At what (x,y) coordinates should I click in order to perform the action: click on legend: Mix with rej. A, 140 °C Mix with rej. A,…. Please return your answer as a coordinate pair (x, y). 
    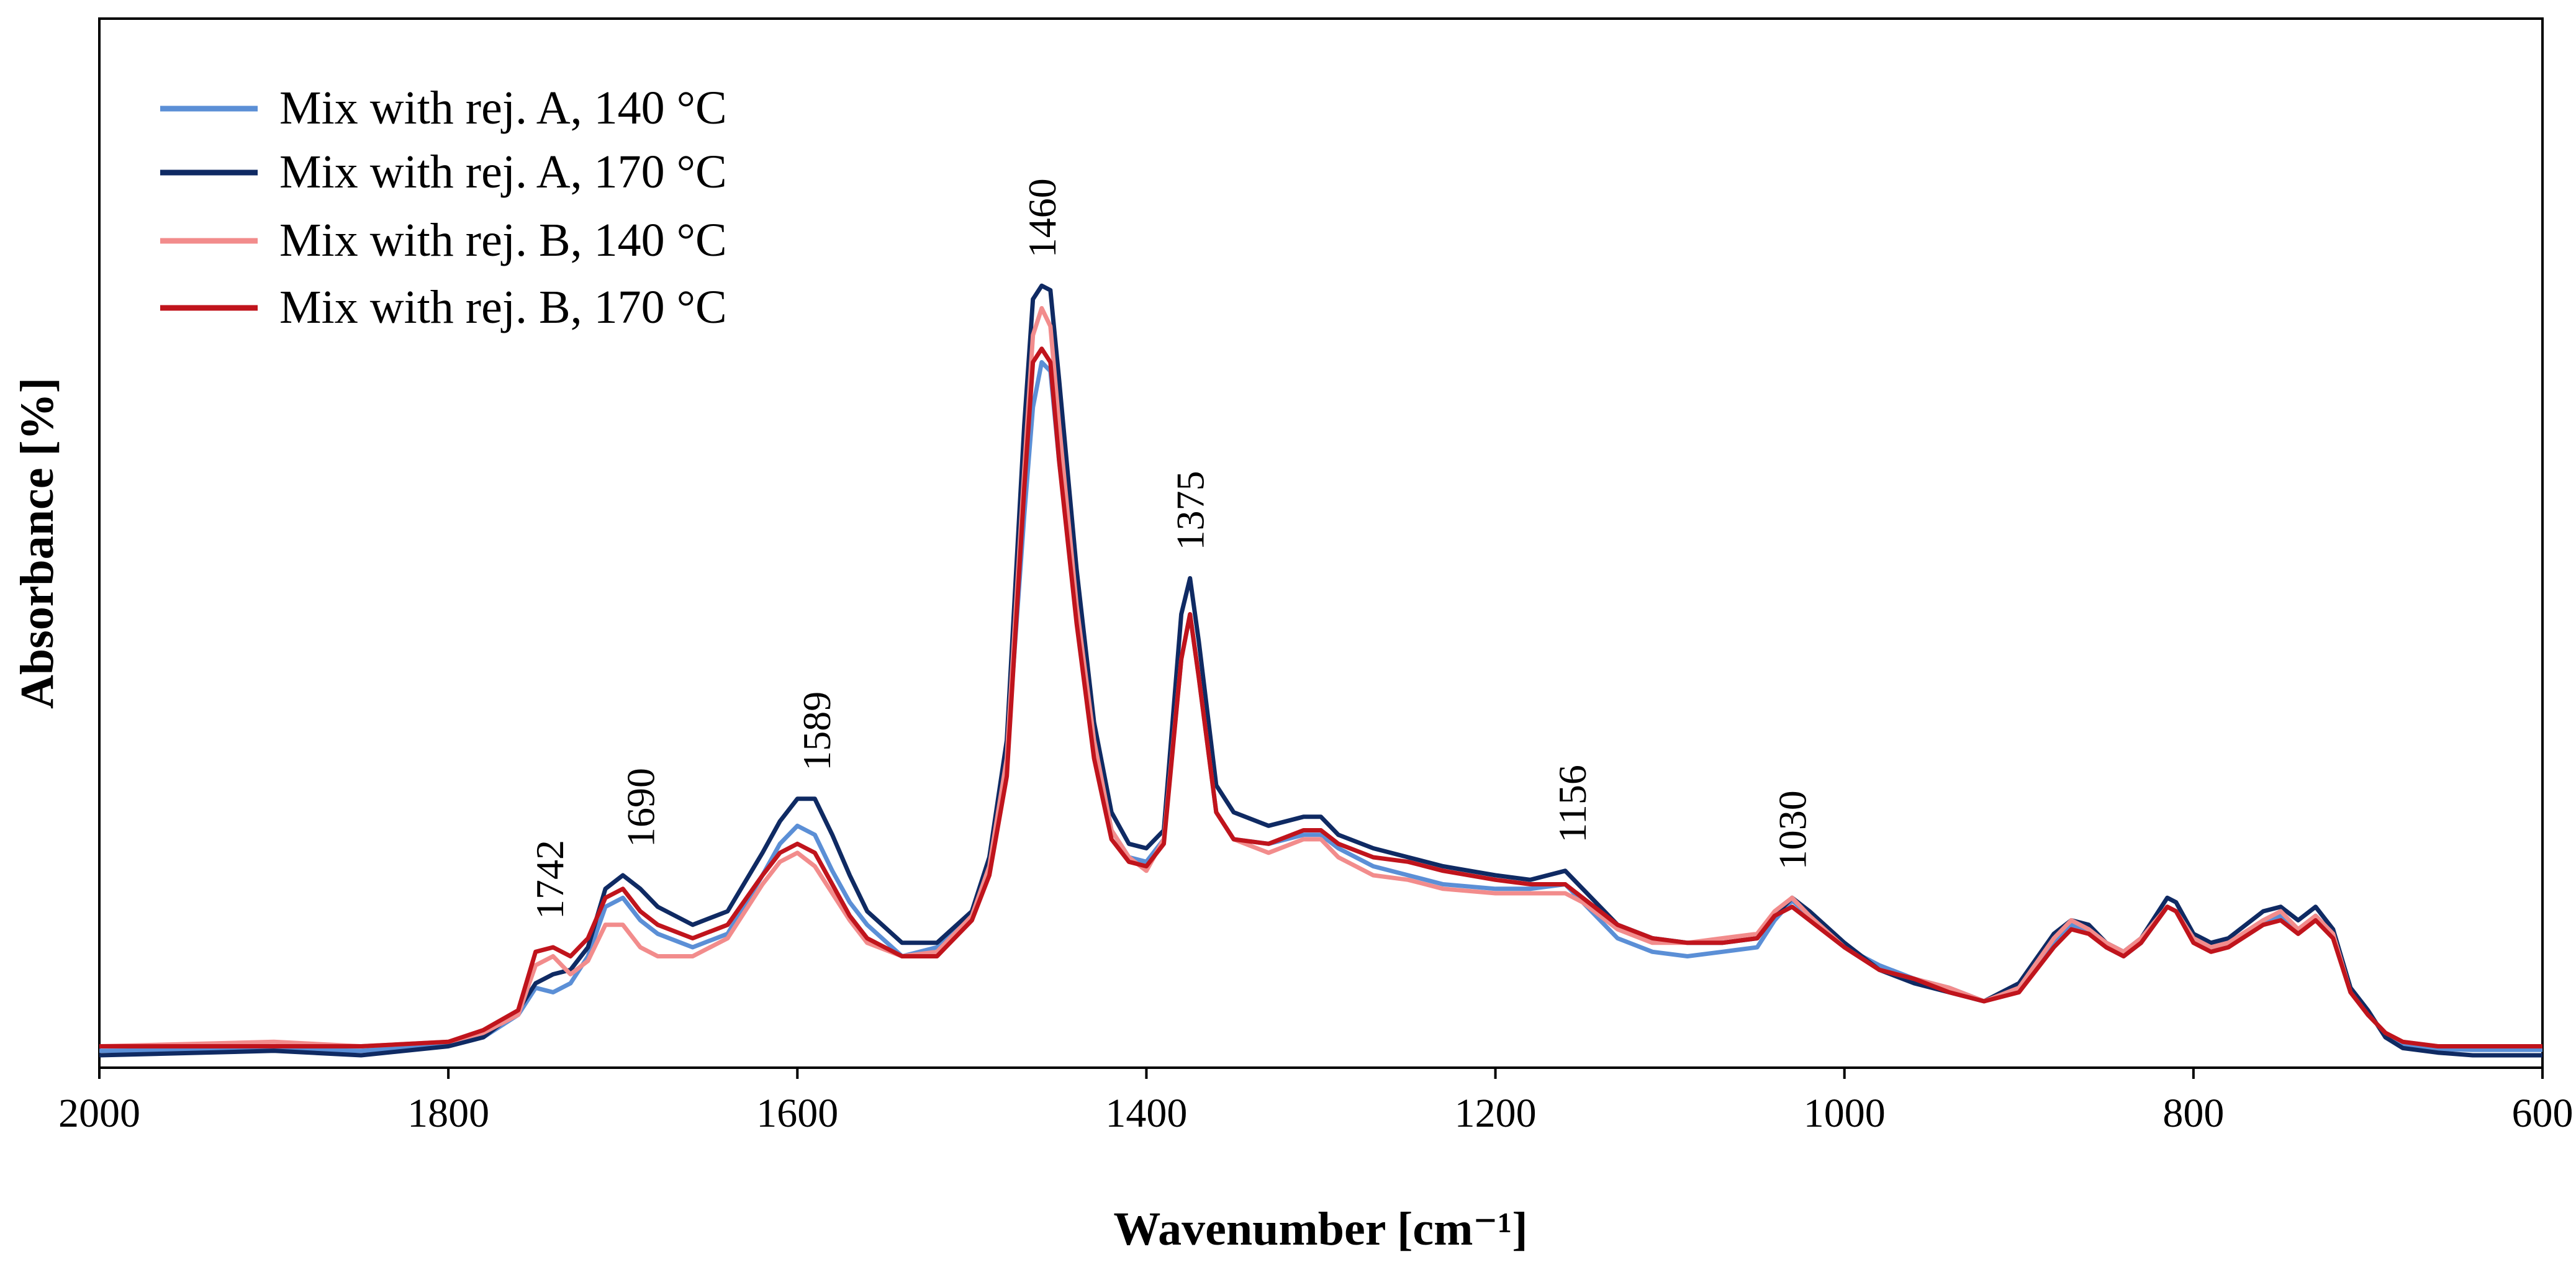
    Looking at the image, I should click on (443, 207).